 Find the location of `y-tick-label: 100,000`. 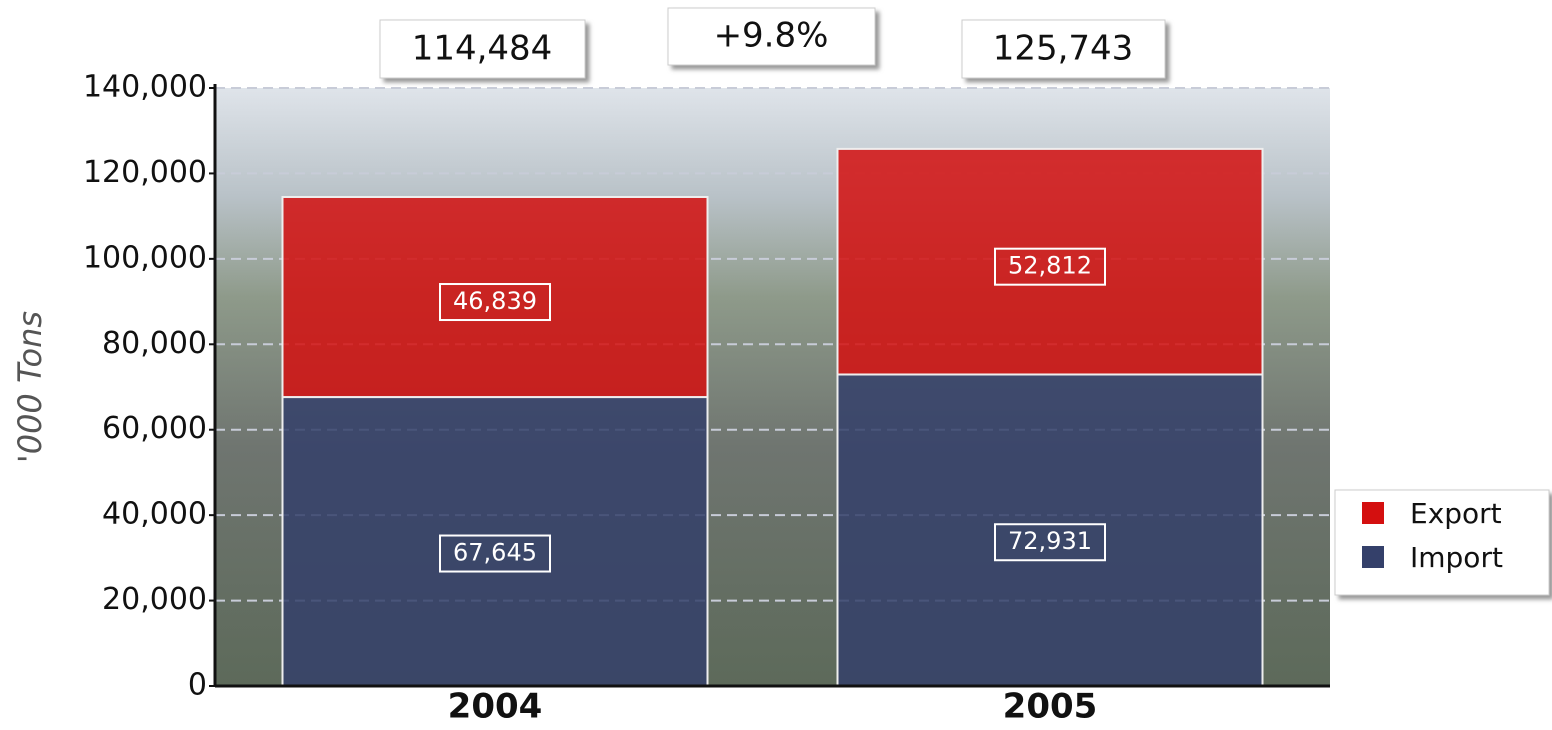

y-tick-label: 100,000 is located at coordinates (145, 257).